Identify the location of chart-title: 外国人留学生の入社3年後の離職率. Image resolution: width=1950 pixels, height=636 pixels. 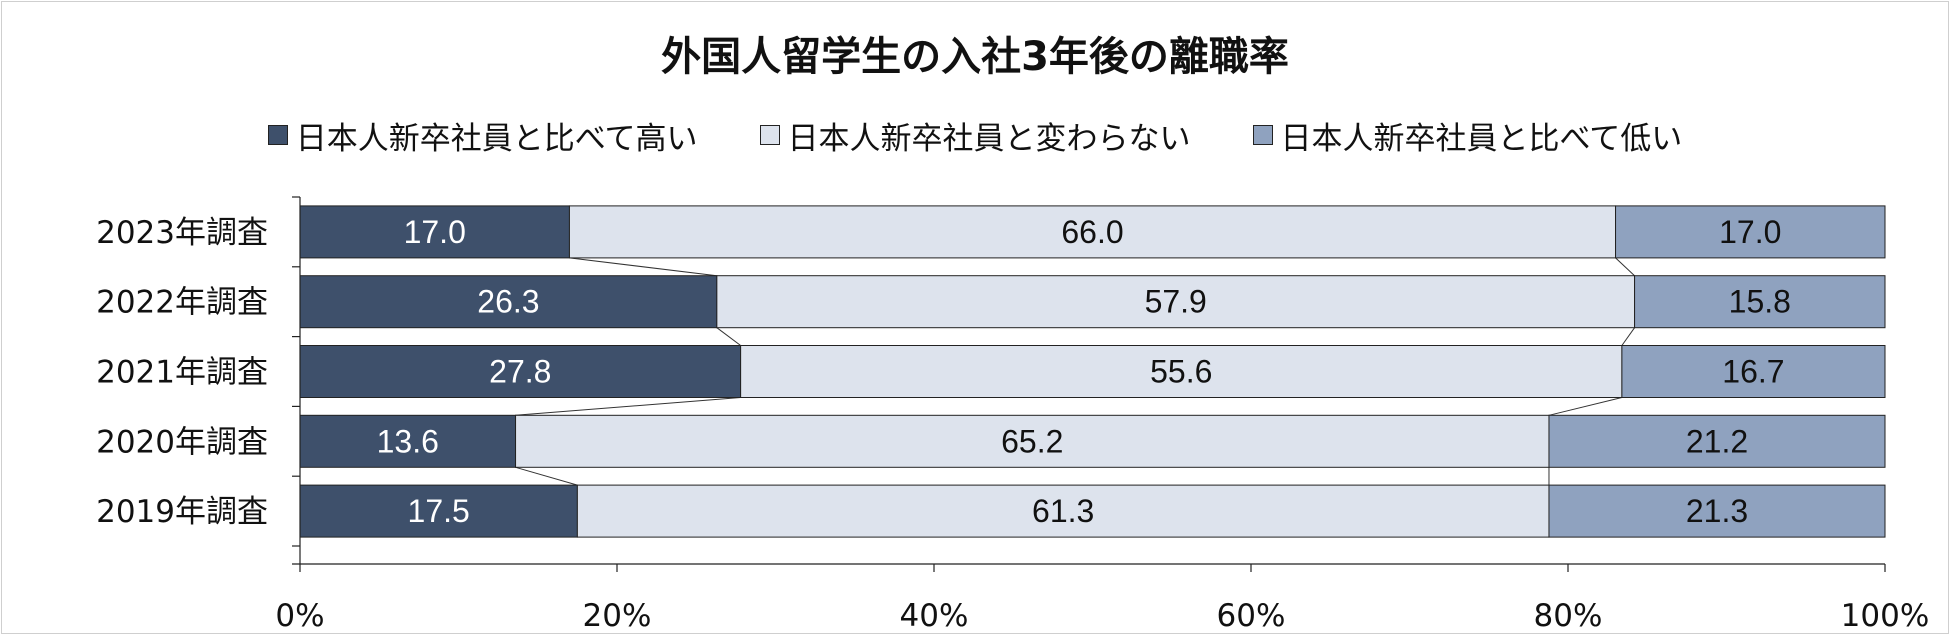
(975, 57).